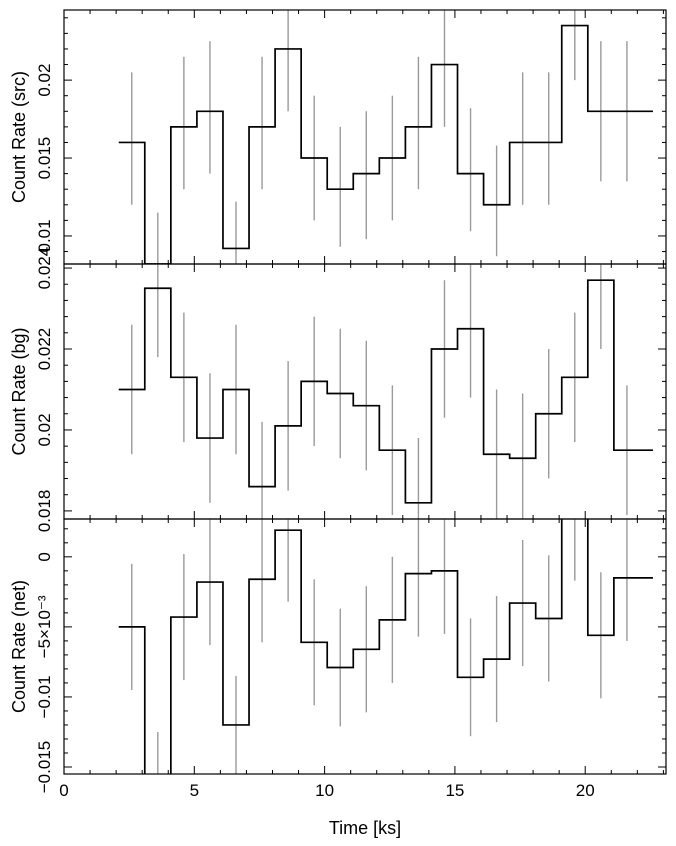  I want to click on y-tick-label: 0.015, so click(44, 158).